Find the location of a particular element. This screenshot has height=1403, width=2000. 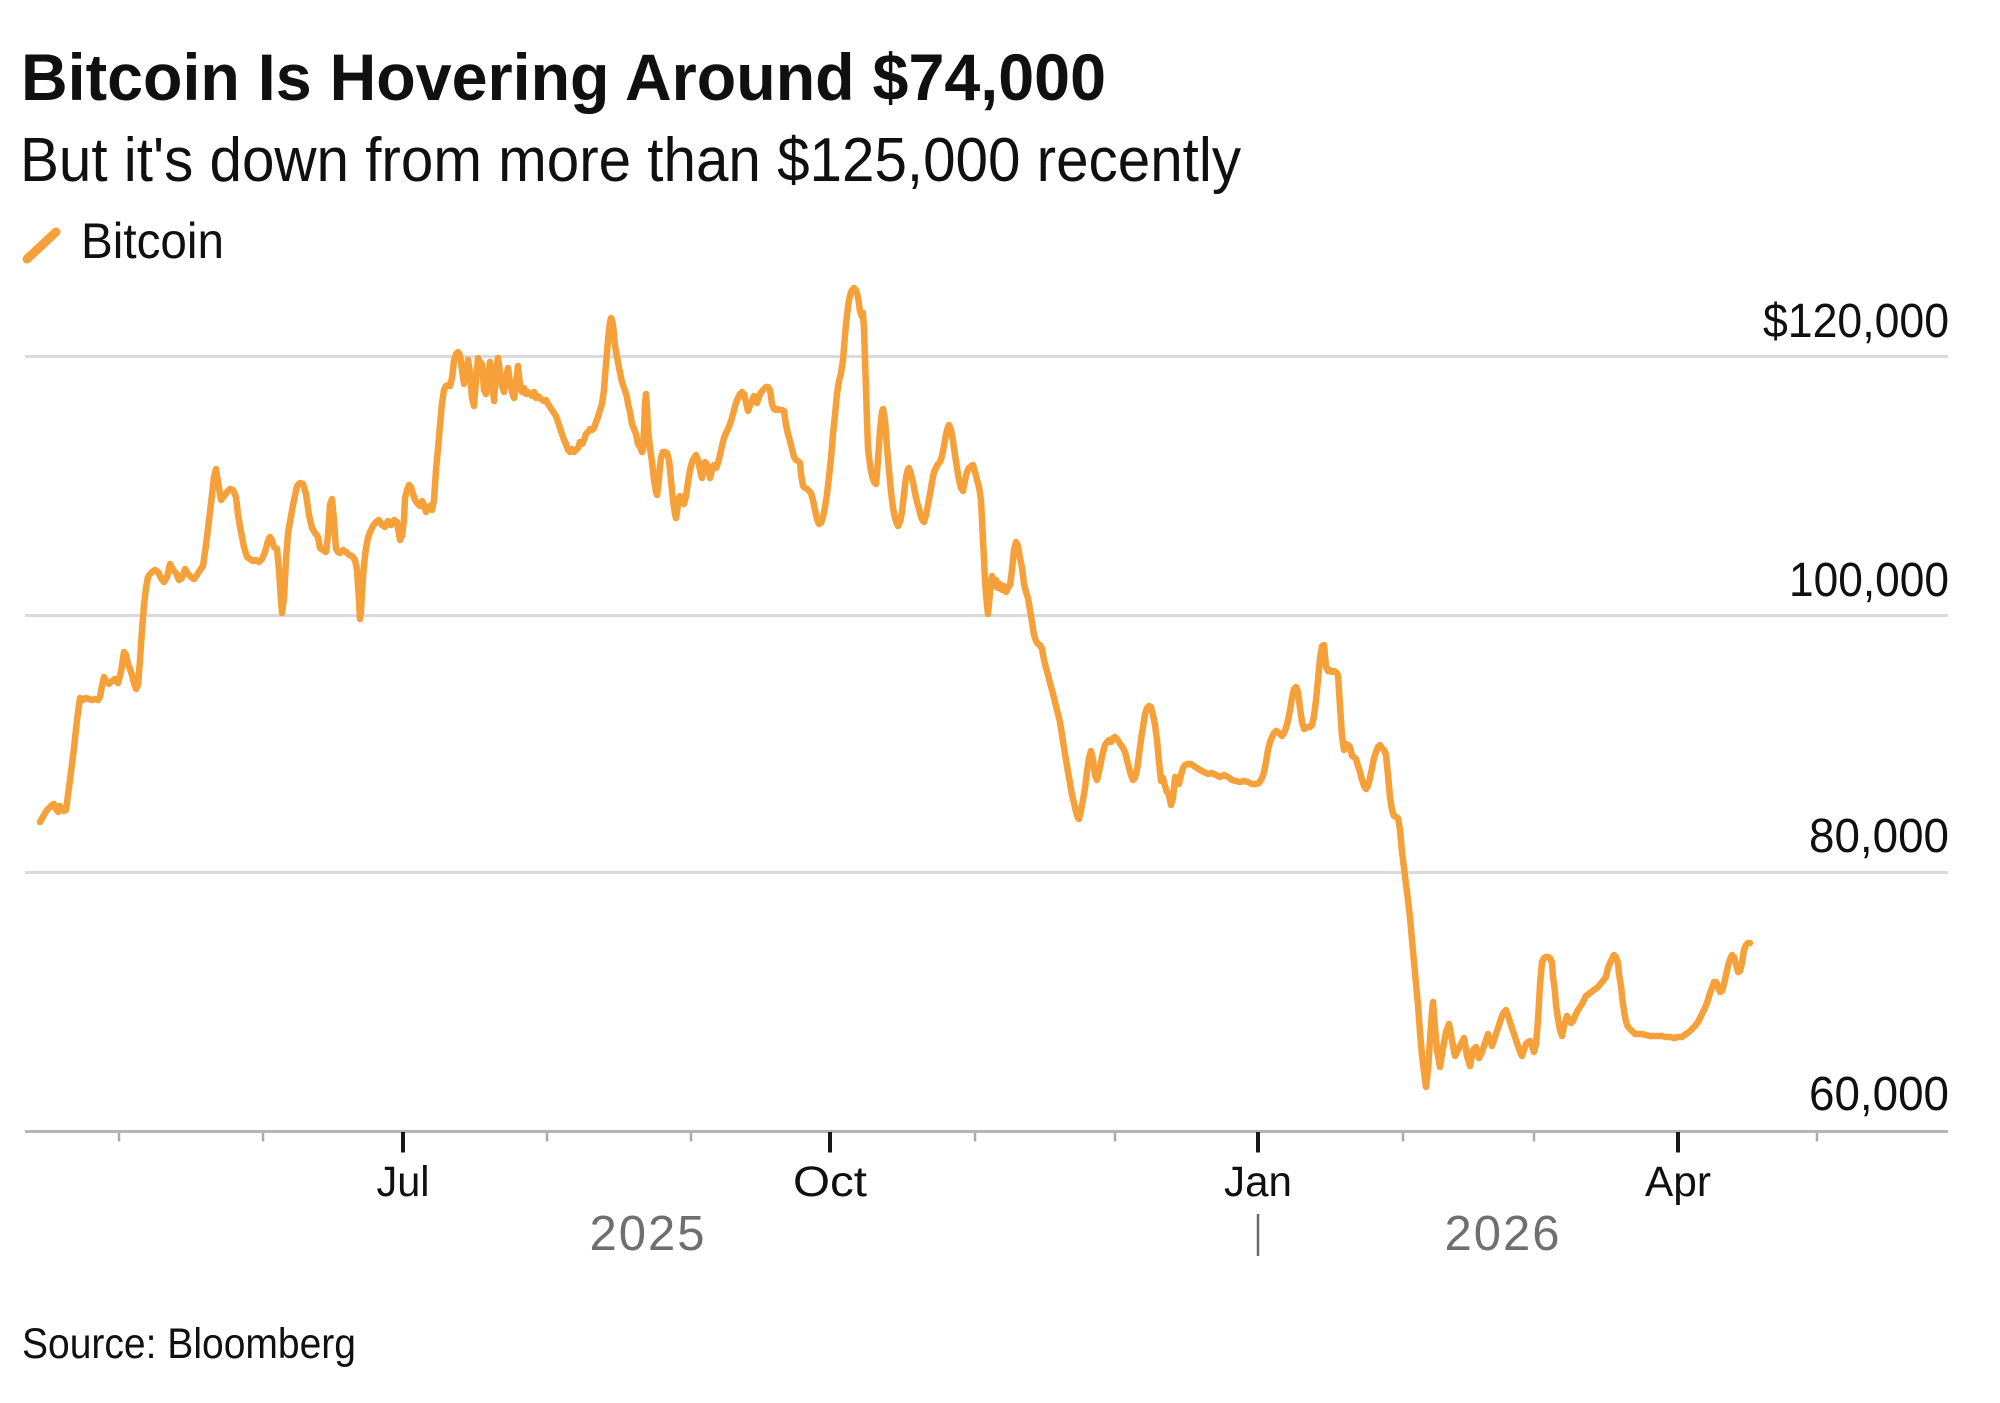

svg-text: 100,000 is located at coordinates (1869, 580).